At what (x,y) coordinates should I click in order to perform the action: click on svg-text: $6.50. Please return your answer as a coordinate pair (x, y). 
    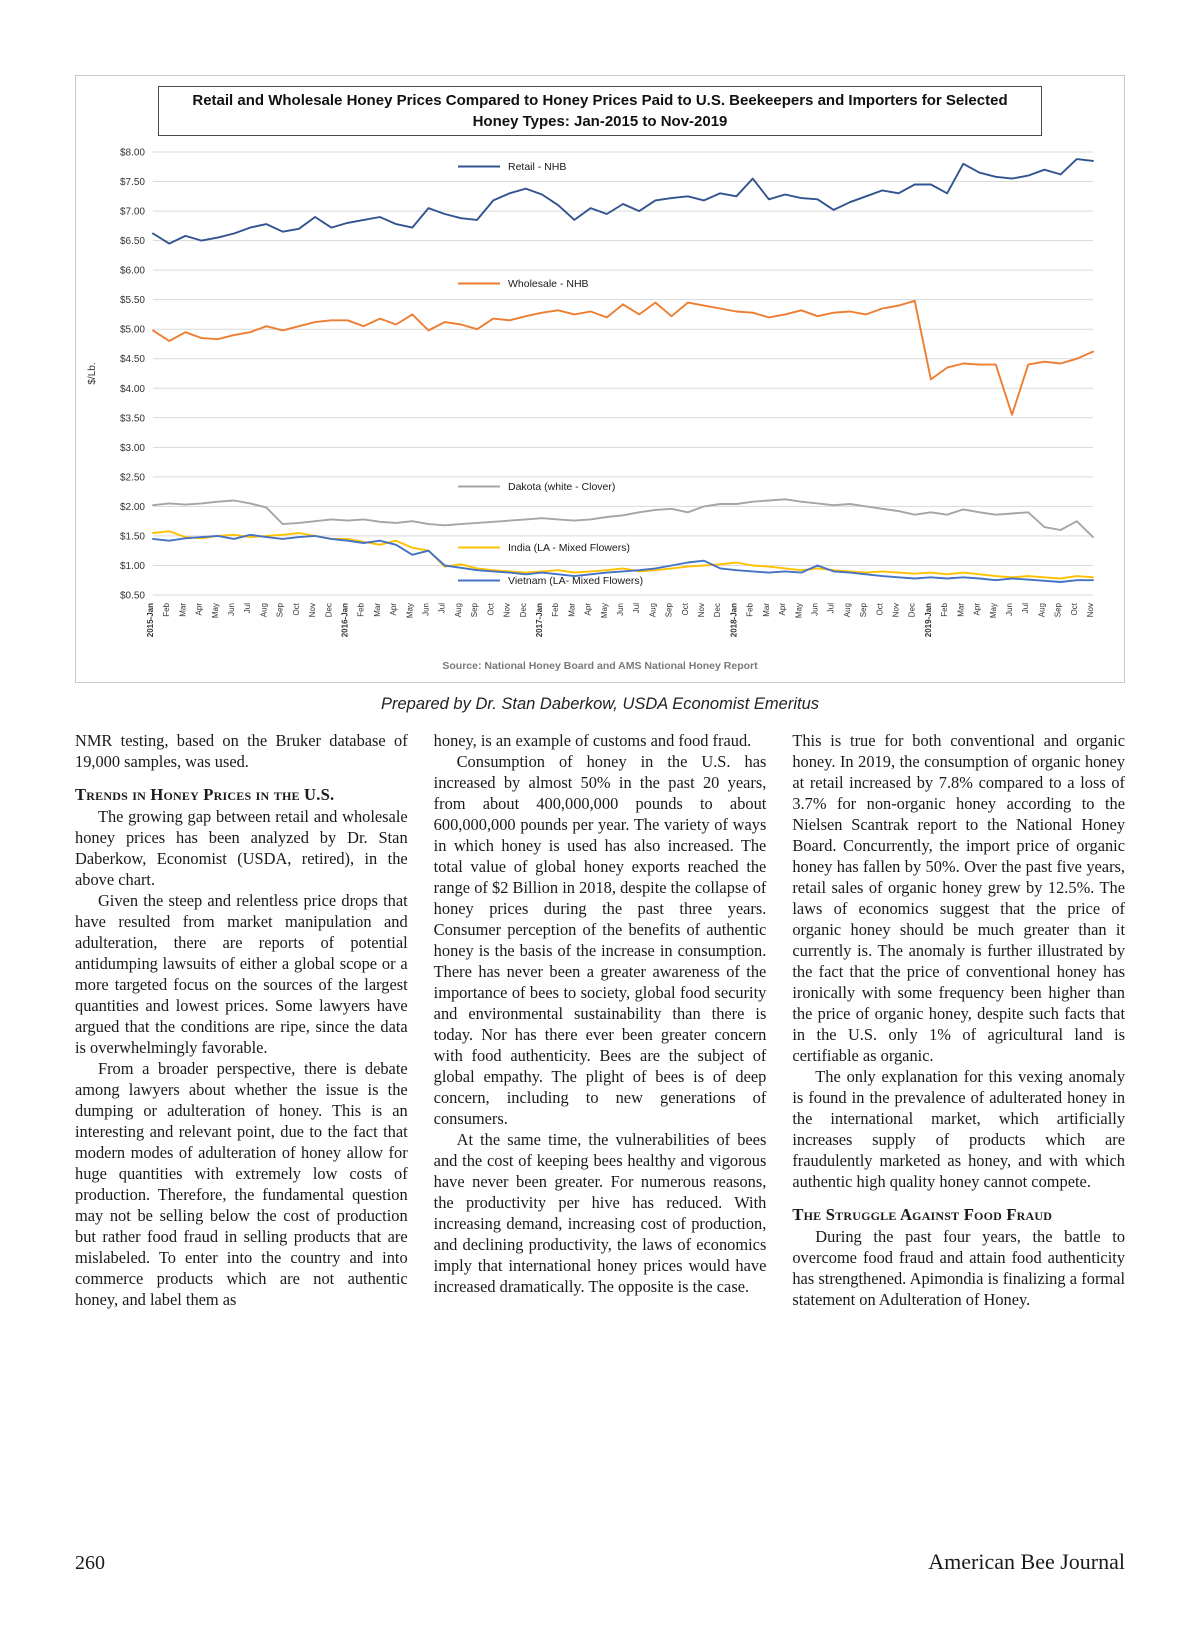
    Looking at the image, I should click on (132, 241).